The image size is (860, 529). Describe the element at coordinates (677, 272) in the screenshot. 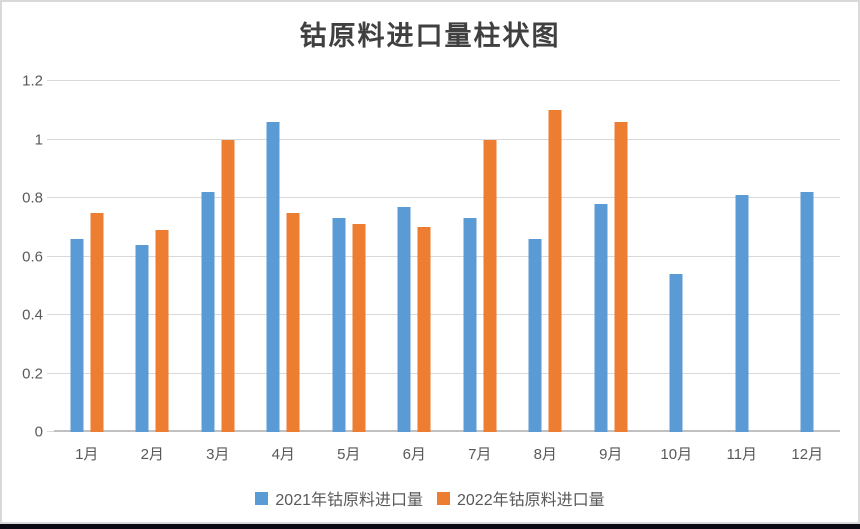

I see `bar-group: 10月` at that location.